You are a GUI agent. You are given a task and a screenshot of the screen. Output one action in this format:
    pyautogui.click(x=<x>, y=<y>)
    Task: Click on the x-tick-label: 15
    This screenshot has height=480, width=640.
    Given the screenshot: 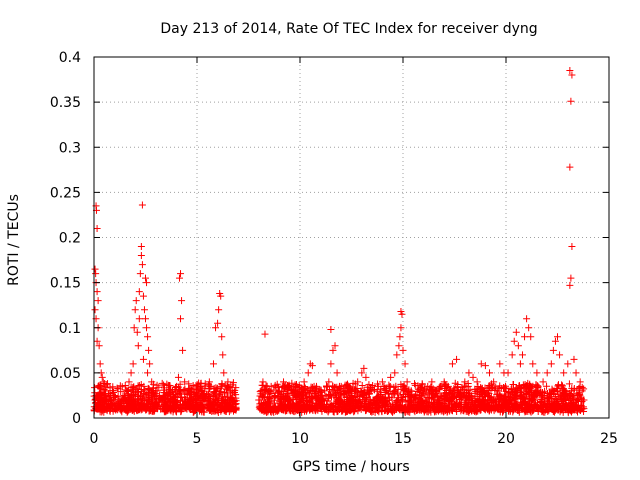 What is the action you would take?
    pyautogui.click(x=403, y=439)
    